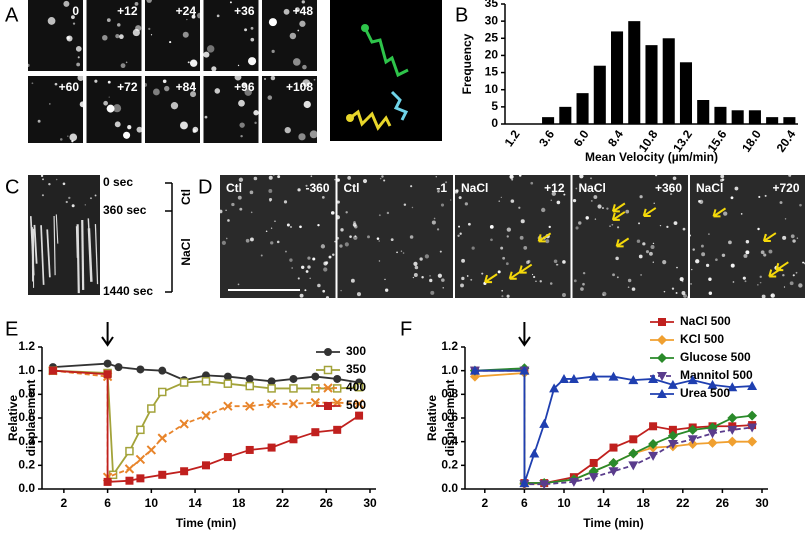 The width and height of the screenshot is (805, 535). Describe the element at coordinates (186, 87) in the screenshot. I see `frame-time: +84` at that location.